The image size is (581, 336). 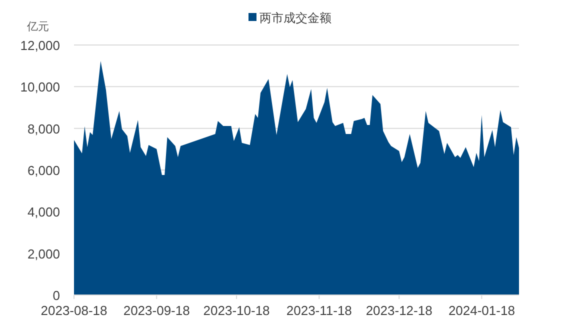 I want to click on y-tick-label: 8,000, so click(x=43, y=128).